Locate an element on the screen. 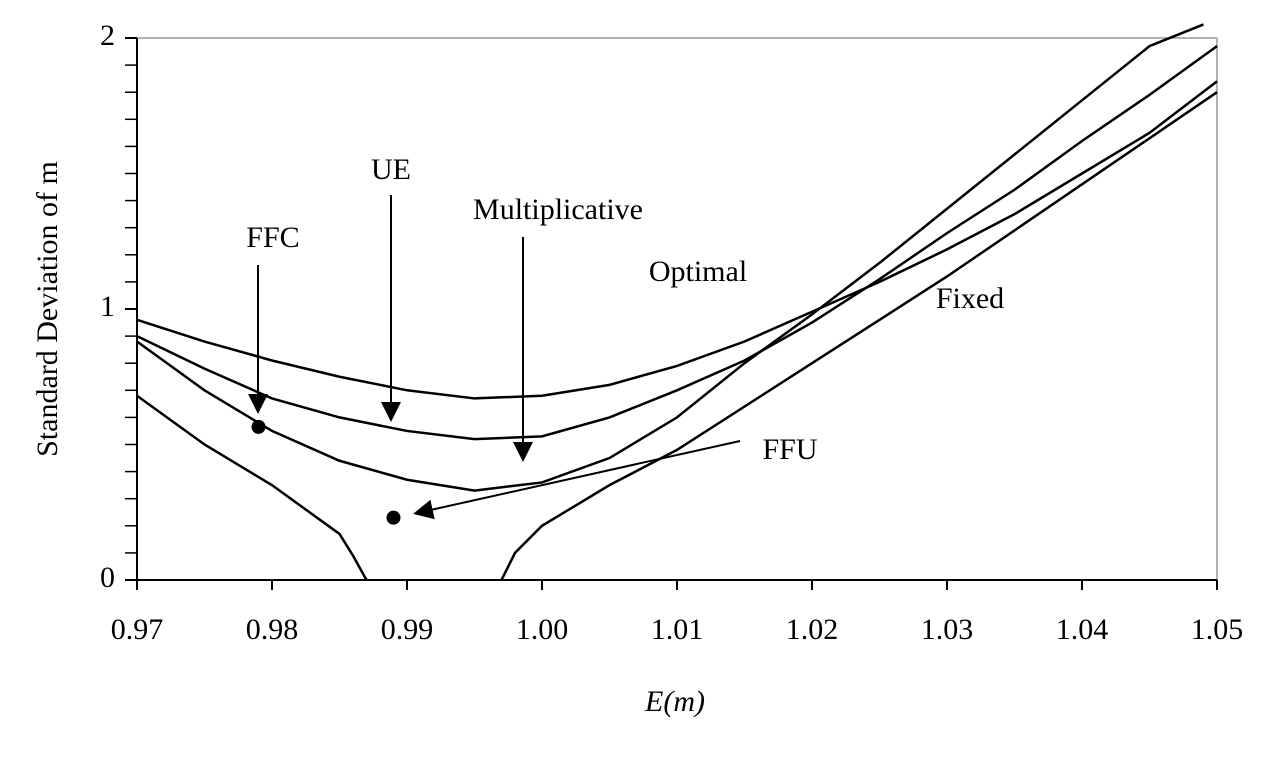 This screenshot has height=761, width=1285. annotation: Multiplicative is located at coordinates (558, 209).